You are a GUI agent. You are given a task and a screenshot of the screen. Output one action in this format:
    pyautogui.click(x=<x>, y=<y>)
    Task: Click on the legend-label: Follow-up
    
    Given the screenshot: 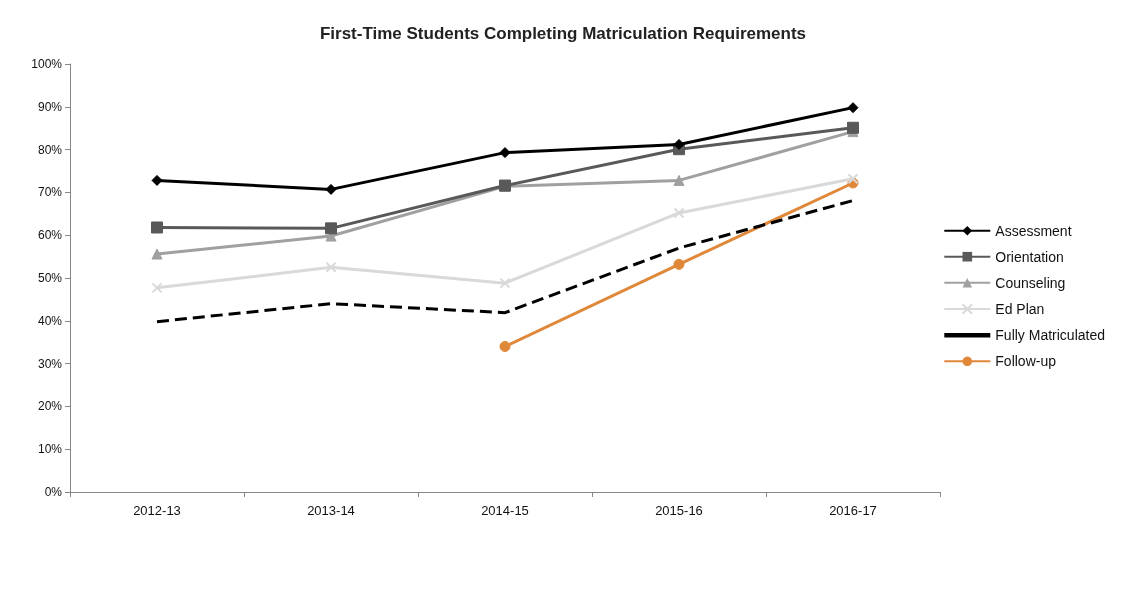 What is the action you would take?
    pyautogui.click(x=1026, y=361)
    